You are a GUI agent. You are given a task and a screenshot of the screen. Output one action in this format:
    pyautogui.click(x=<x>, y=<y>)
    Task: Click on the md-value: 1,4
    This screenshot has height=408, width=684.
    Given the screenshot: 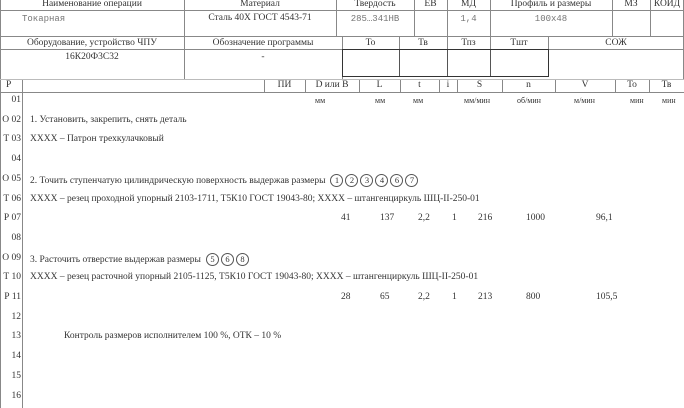 What is the action you would take?
    pyautogui.click(x=468, y=19)
    